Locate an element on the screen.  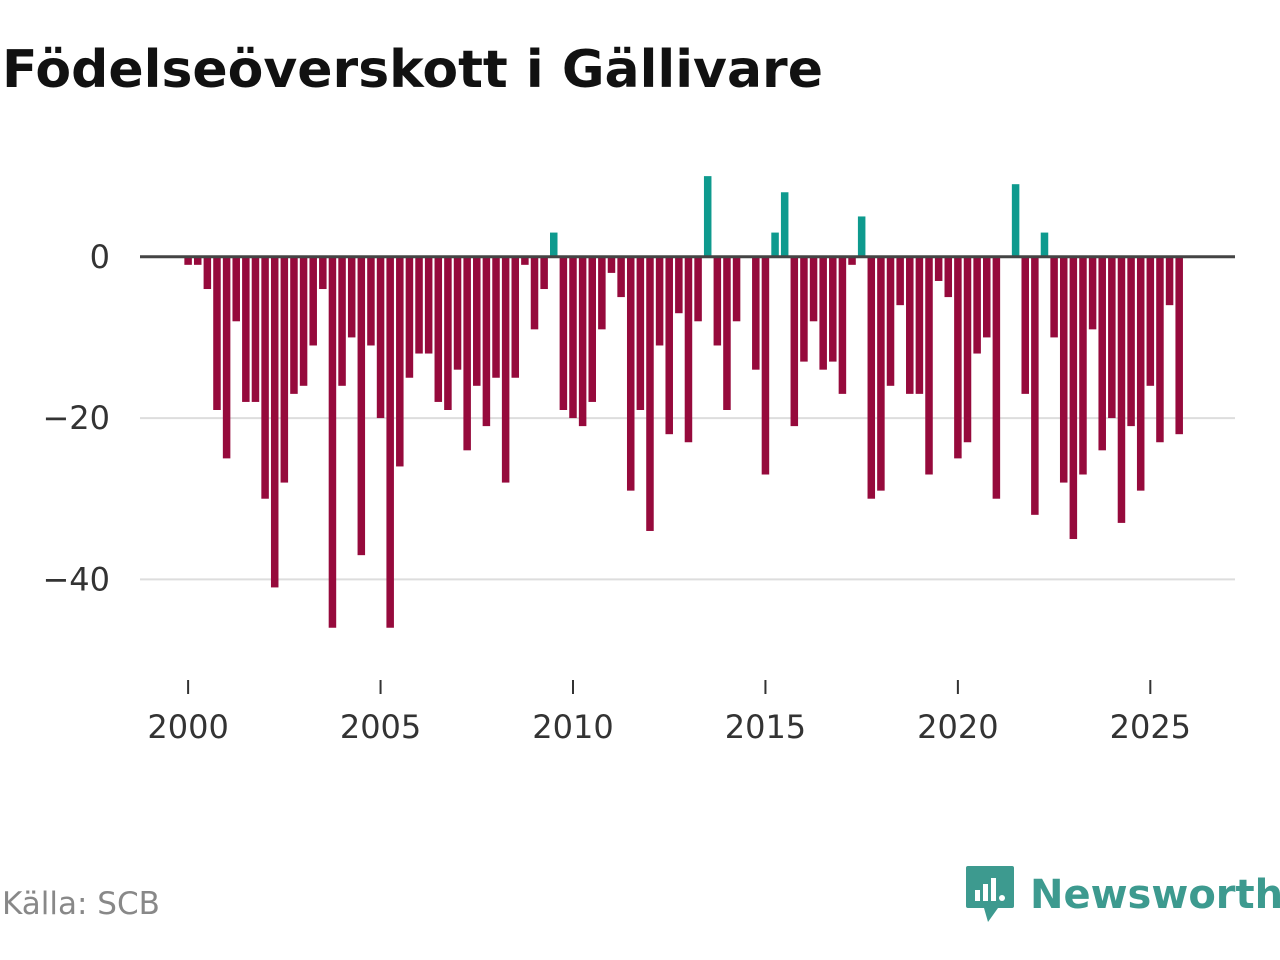
x-tick-label: 2000 is located at coordinates (187, 727).